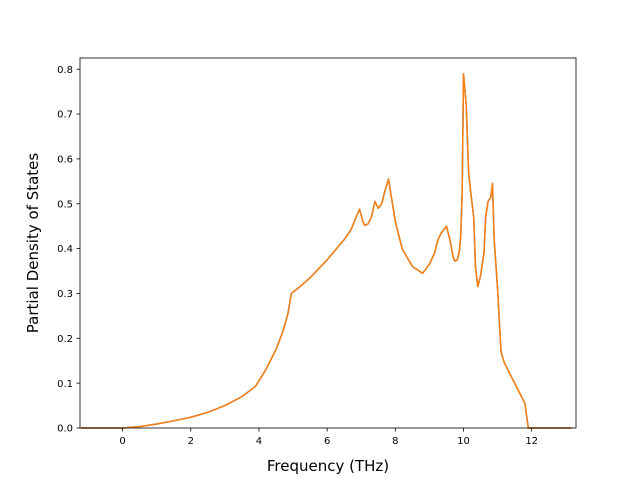 The width and height of the screenshot is (640, 480). Describe the element at coordinates (395, 441) in the screenshot. I see `x-tick-label: 8` at that location.